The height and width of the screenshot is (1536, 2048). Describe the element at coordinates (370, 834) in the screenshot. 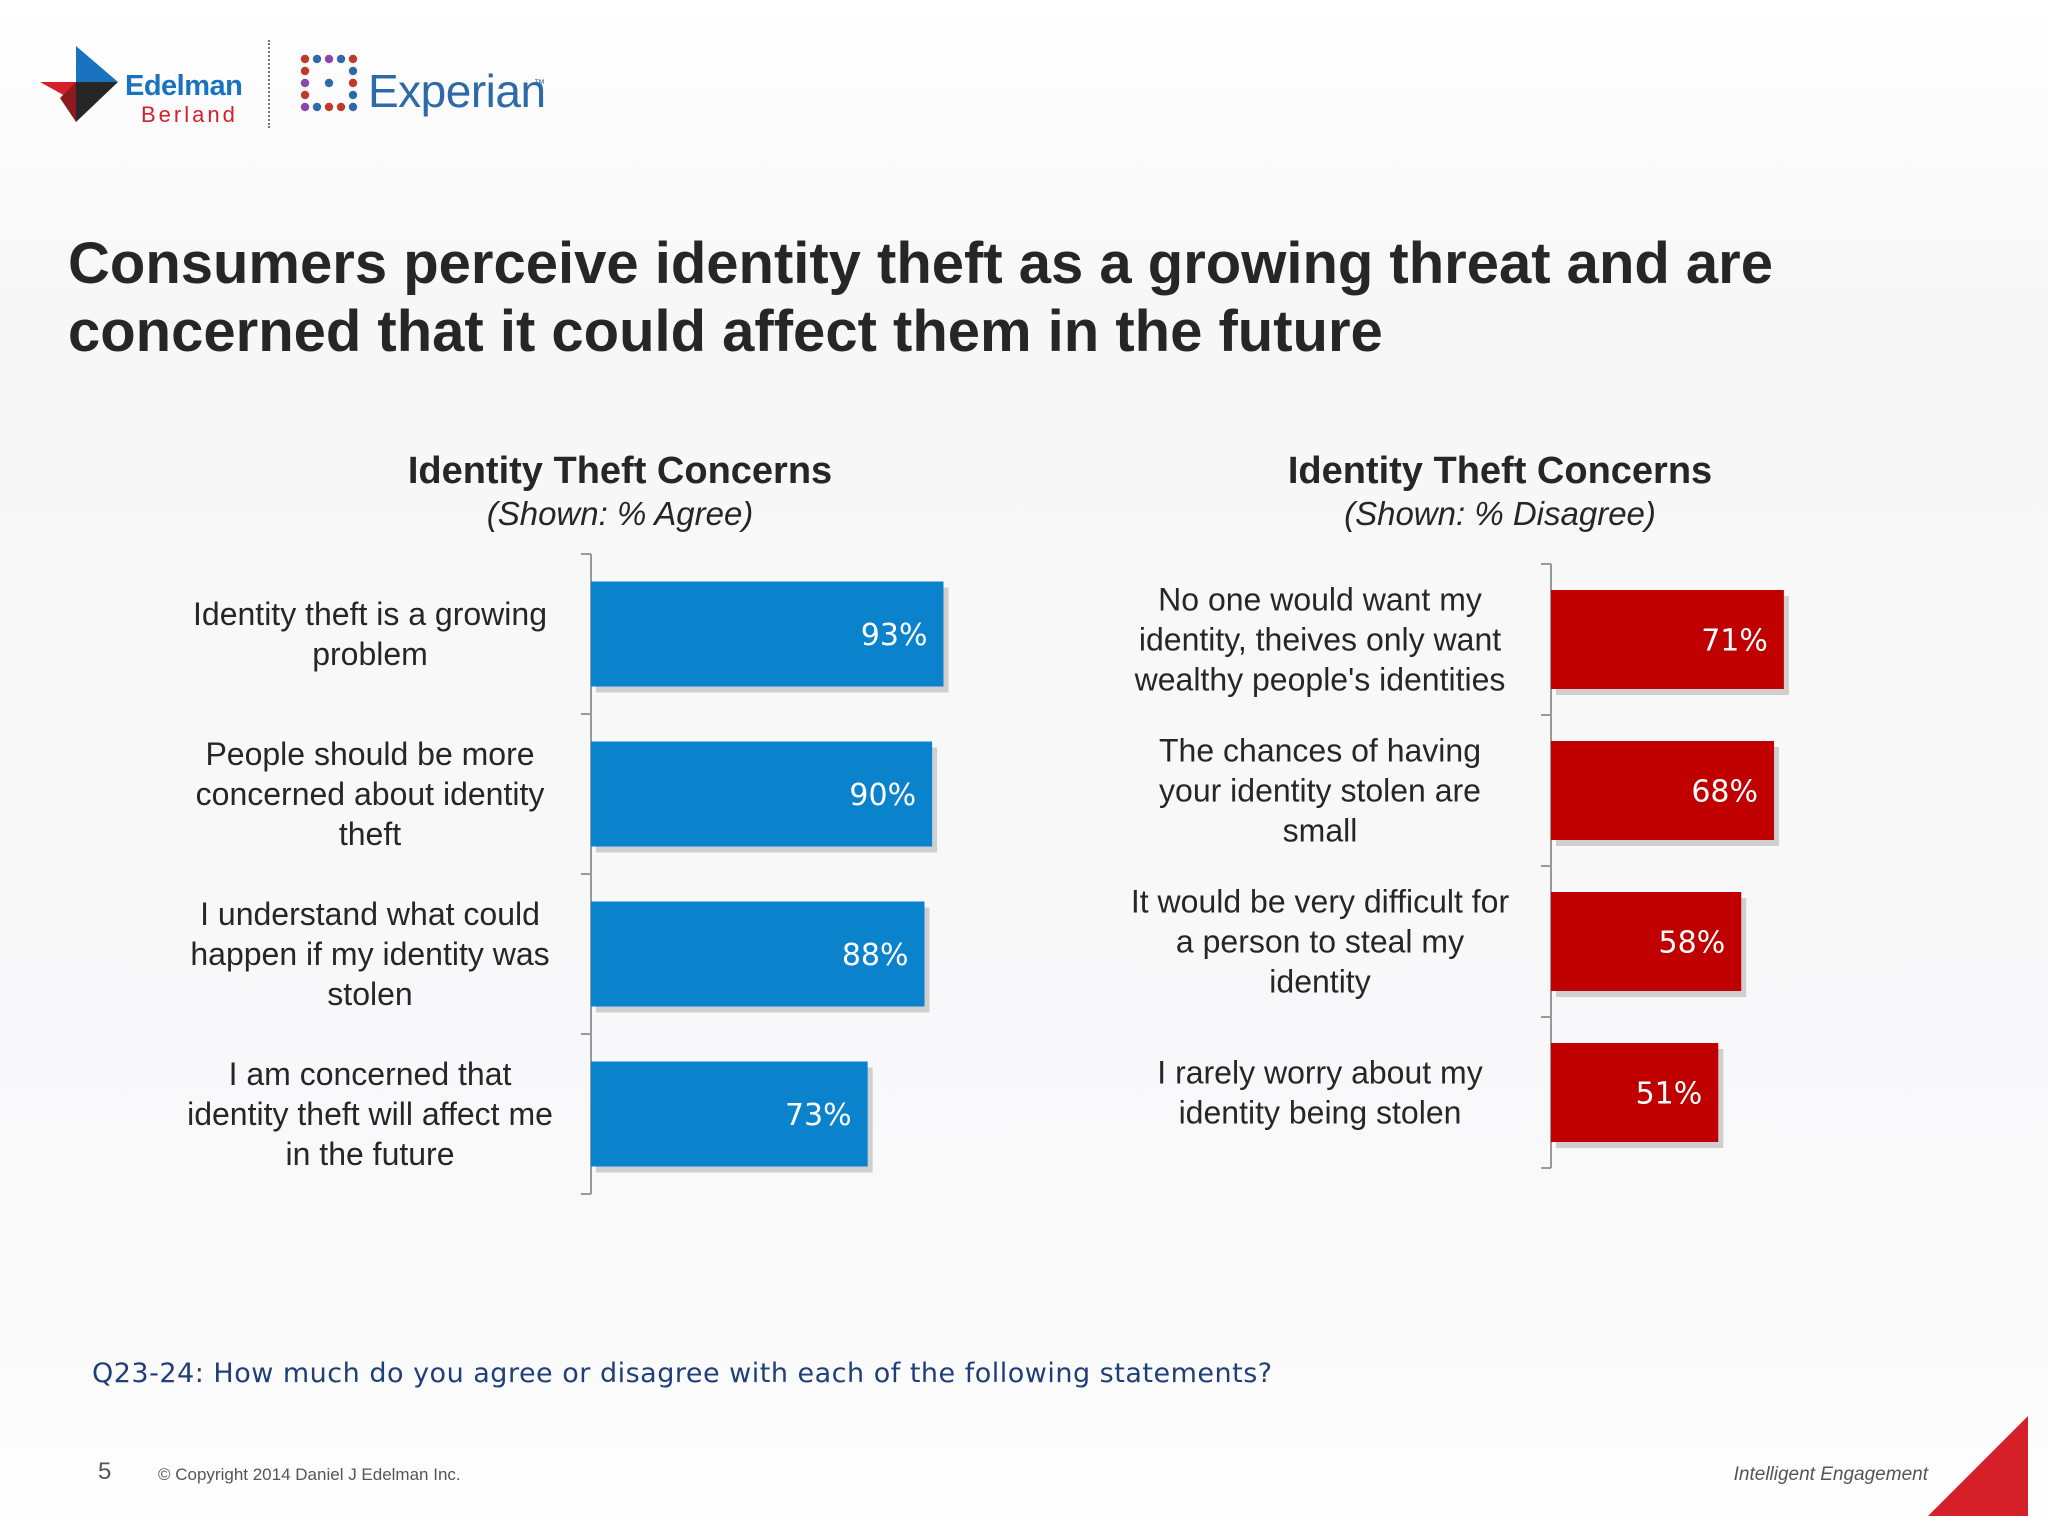

I see `category-label-line: theft` at that location.